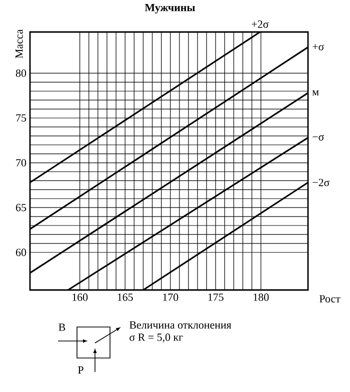 This screenshot has height=392, width=350. Describe the element at coordinates (156, 338) in the screenshot. I see `text: σ R = 5,0 кг` at that location.